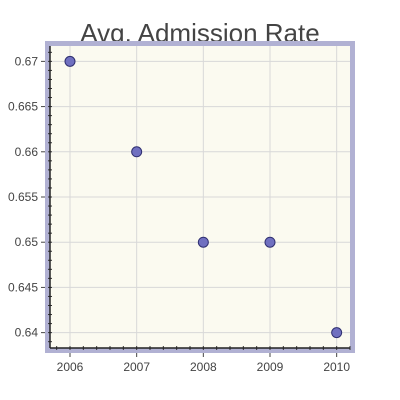 This screenshot has width=400, height=400. I want to click on x-tick-label: 2006, so click(70, 367).